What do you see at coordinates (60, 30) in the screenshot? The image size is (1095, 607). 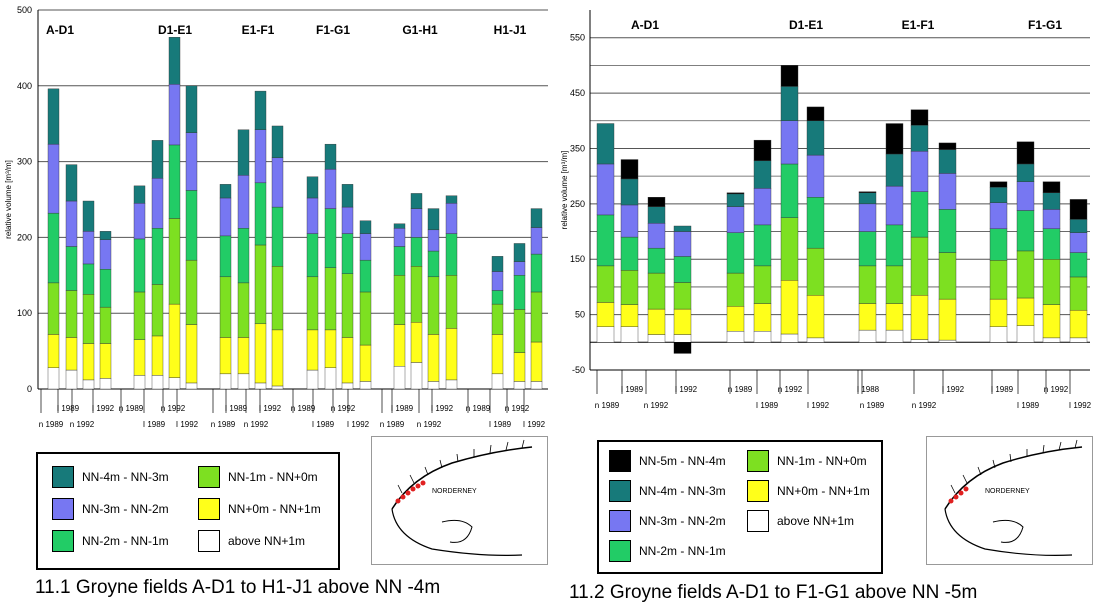 I see `group-label: A-D1` at bounding box center [60, 30].